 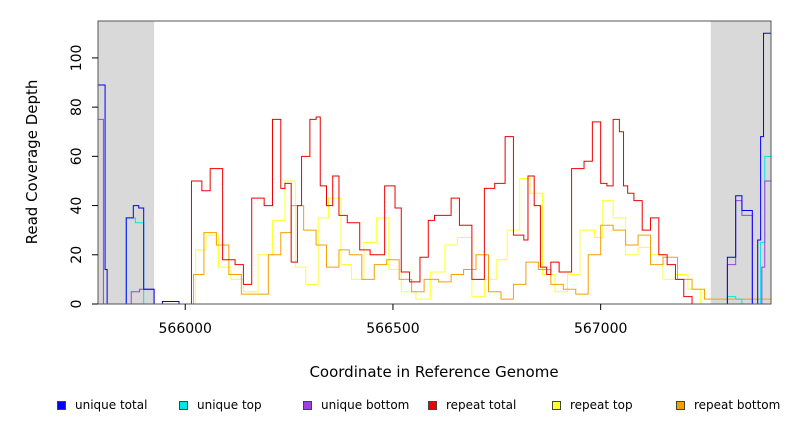 I want to click on legend-item-repeat-total: repeat total, so click(x=472, y=405).